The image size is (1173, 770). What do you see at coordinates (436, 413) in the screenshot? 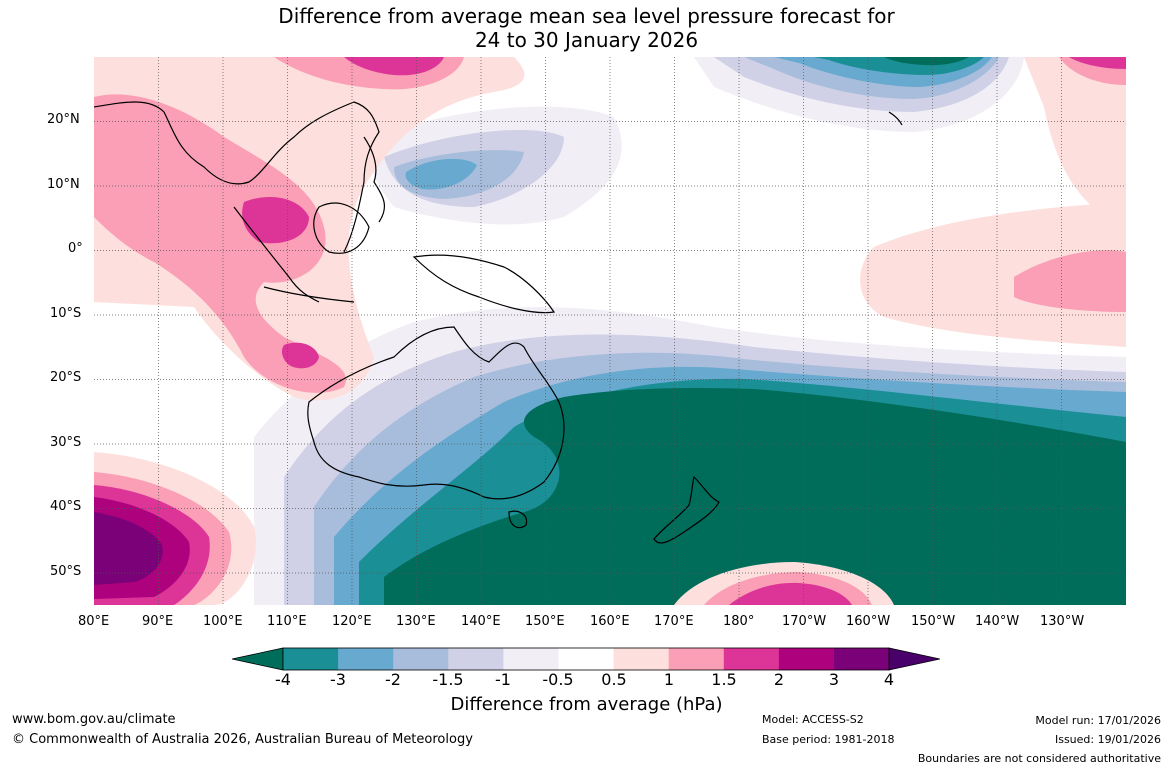
I see `coast-australia` at bounding box center [436, 413].